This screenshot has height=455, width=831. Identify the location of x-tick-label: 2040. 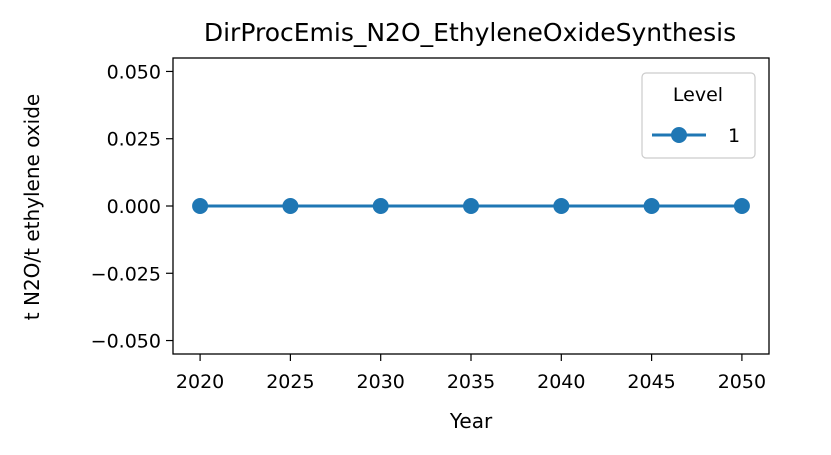
(561, 382).